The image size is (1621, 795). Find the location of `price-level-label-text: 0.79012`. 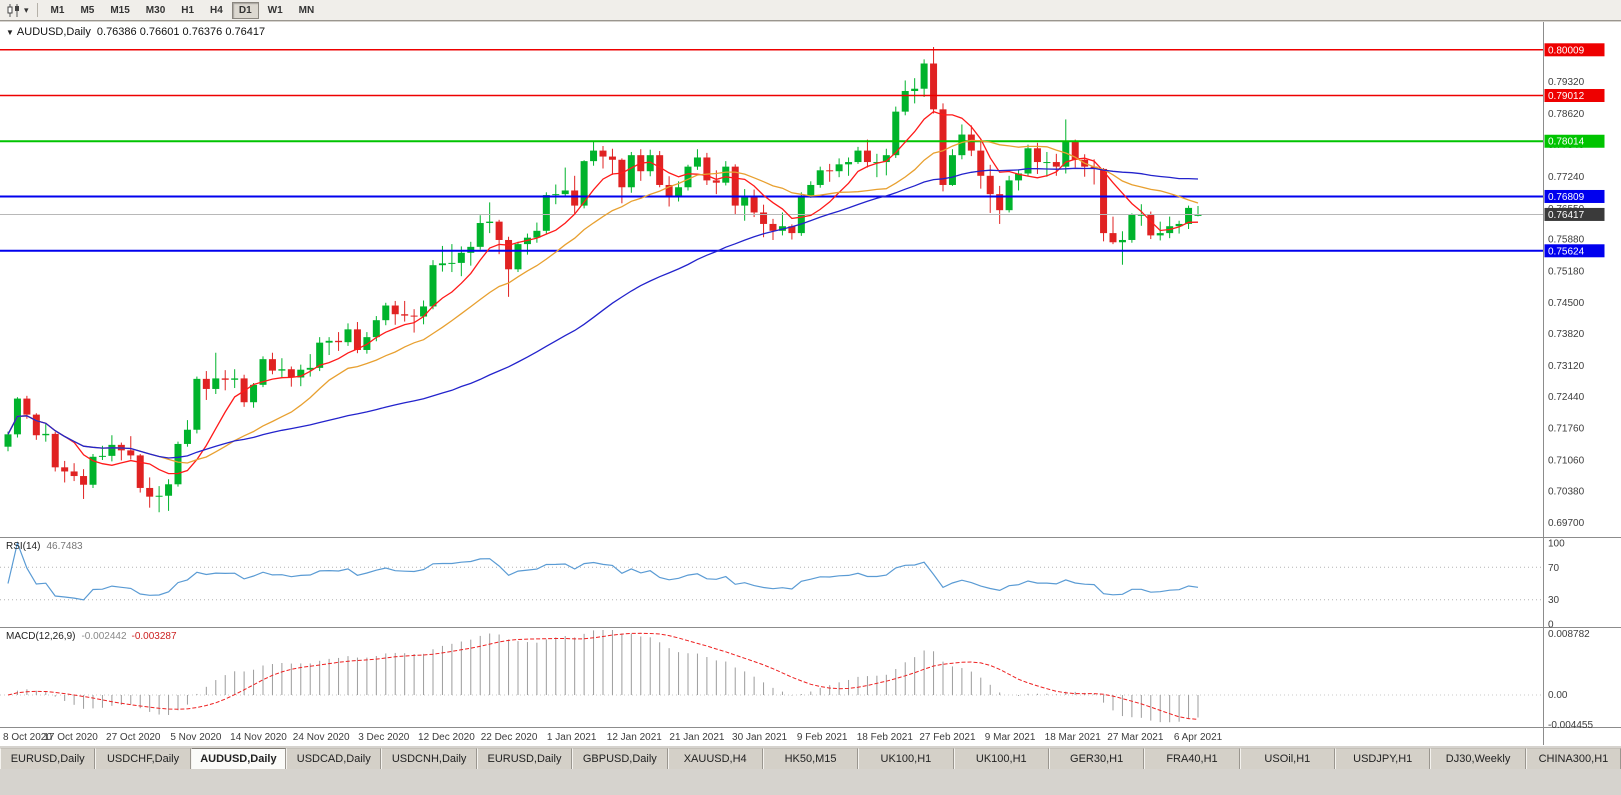

price-level-label-text: 0.79012 is located at coordinates (1566, 96).